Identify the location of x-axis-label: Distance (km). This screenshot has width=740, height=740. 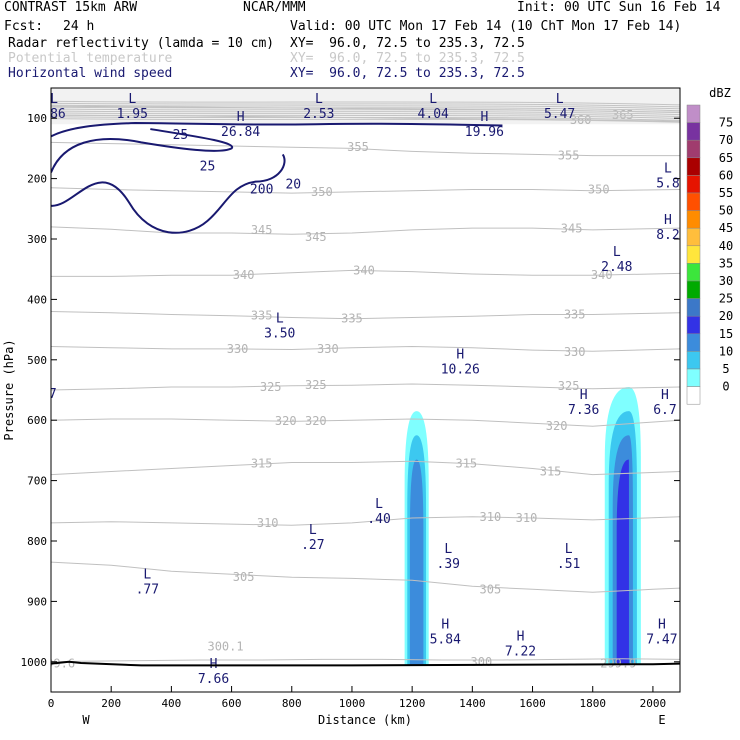
(365, 720).